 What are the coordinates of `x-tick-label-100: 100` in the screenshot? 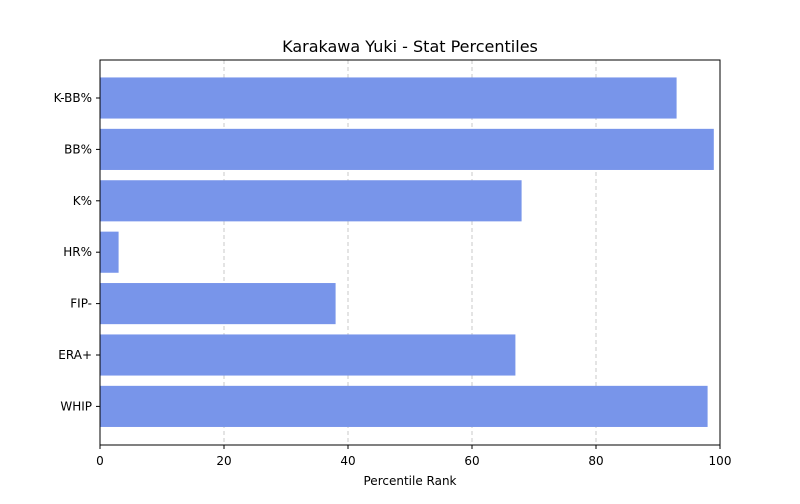 It's located at (720, 461).